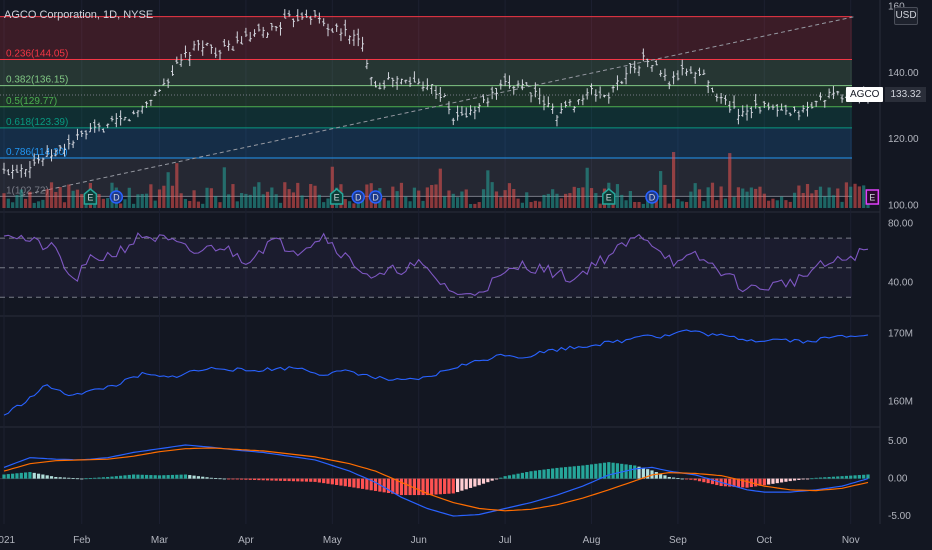 Image resolution: width=932 pixels, height=550 pixels. I want to click on x-tick-label: Oct, so click(765, 540).